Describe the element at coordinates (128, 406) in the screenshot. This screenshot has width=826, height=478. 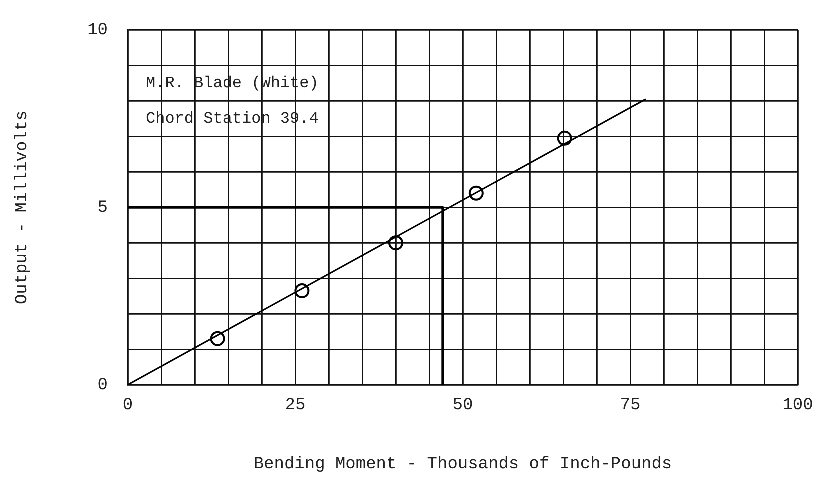
I see `x-tick-label: 0` at that location.